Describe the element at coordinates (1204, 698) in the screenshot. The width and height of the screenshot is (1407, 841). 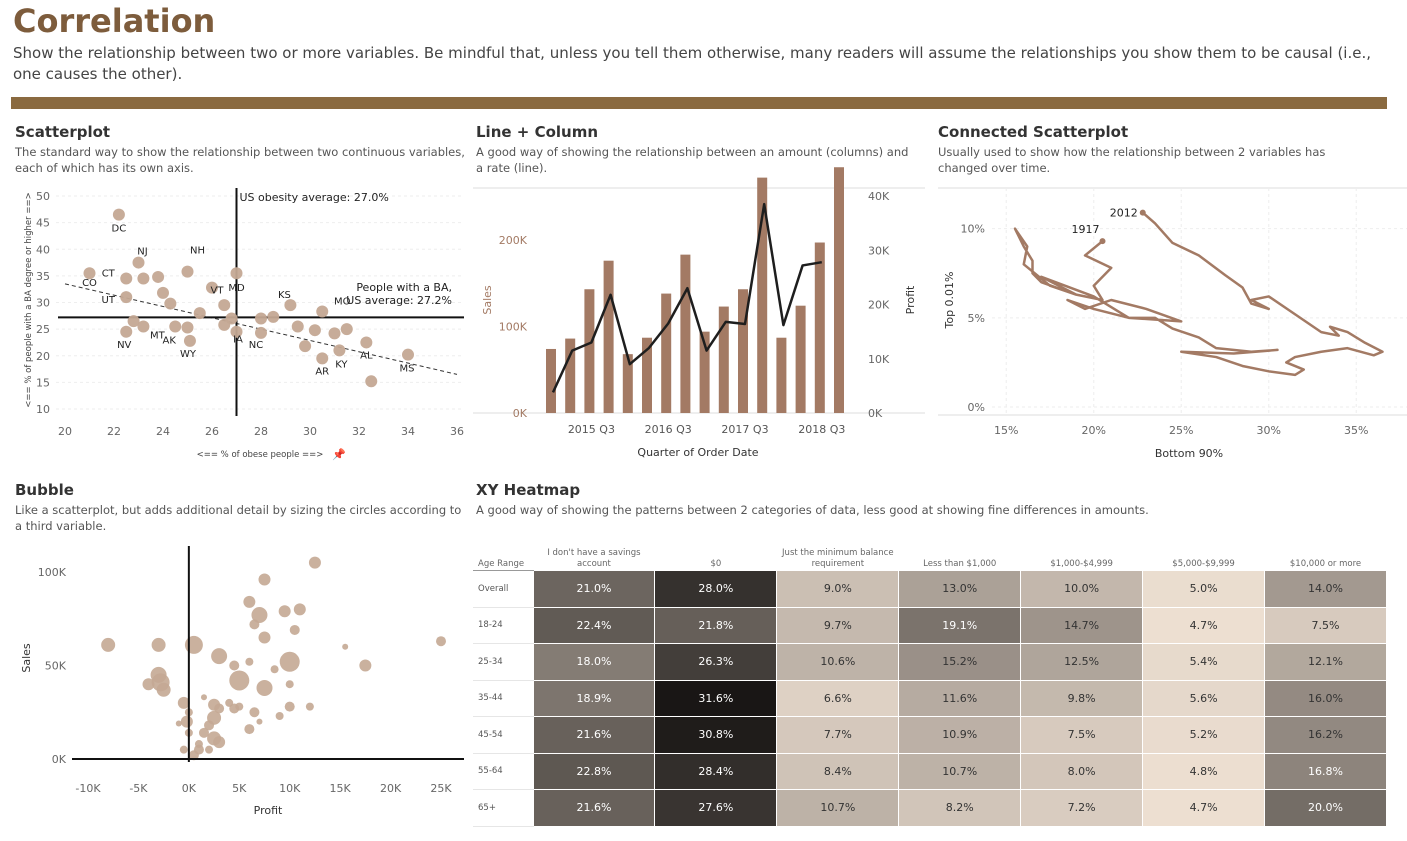
I see `heatmap-cell: 5.6%` at that location.